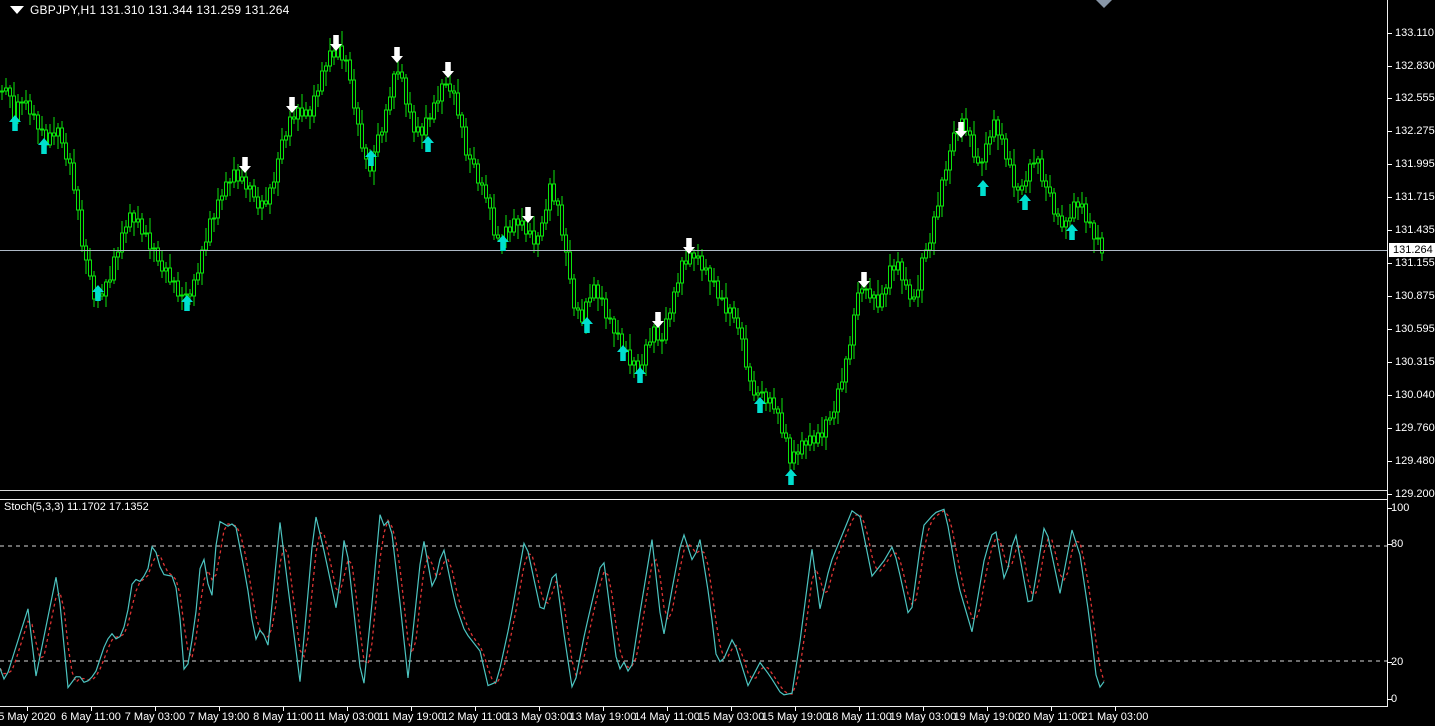 This screenshot has height=726, width=1435. I want to click on time-axis-label: 19 May 19:00, so click(987, 717).